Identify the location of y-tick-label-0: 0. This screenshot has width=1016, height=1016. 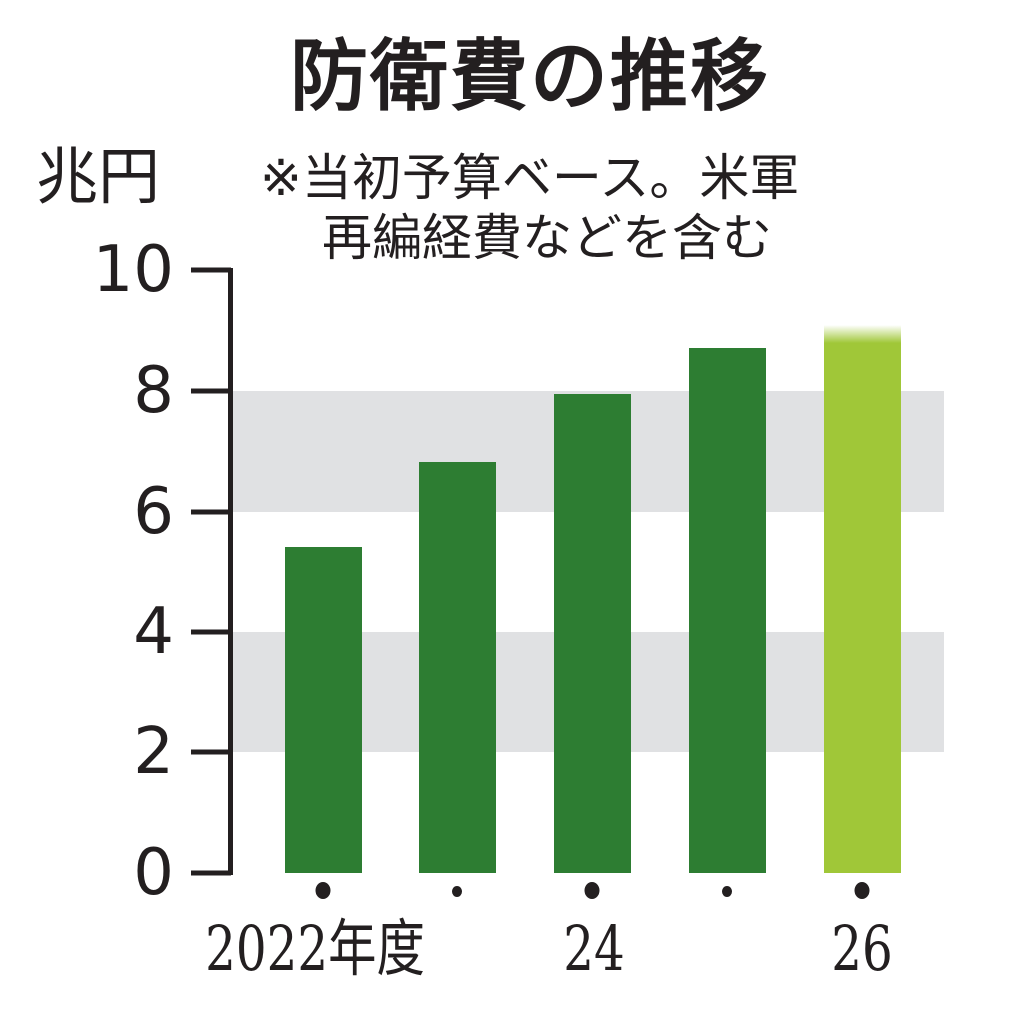
(153, 873).